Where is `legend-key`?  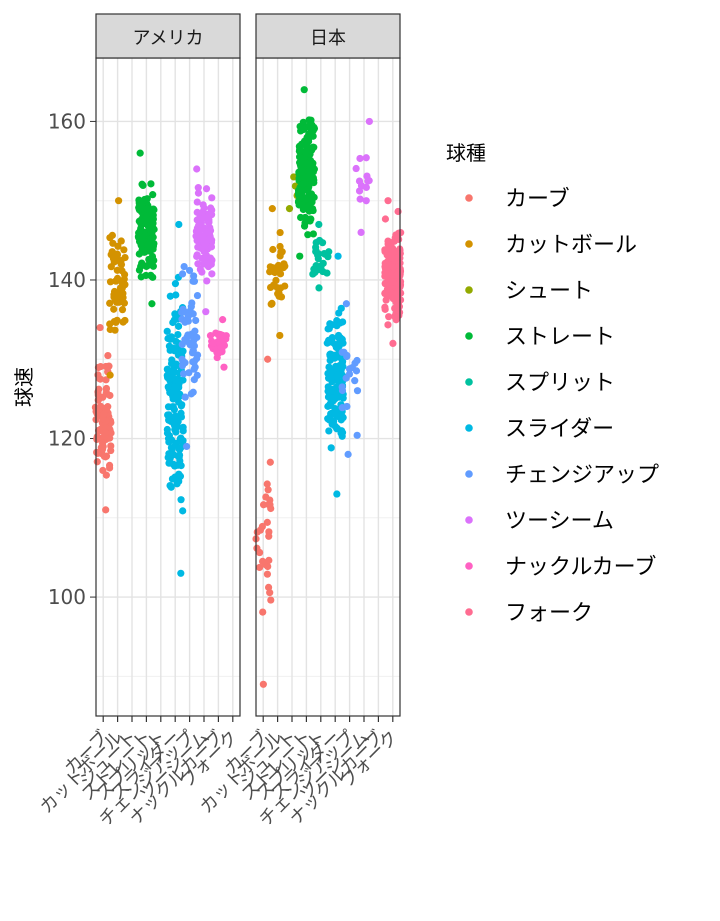
legend-key is located at coordinates (469, 428).